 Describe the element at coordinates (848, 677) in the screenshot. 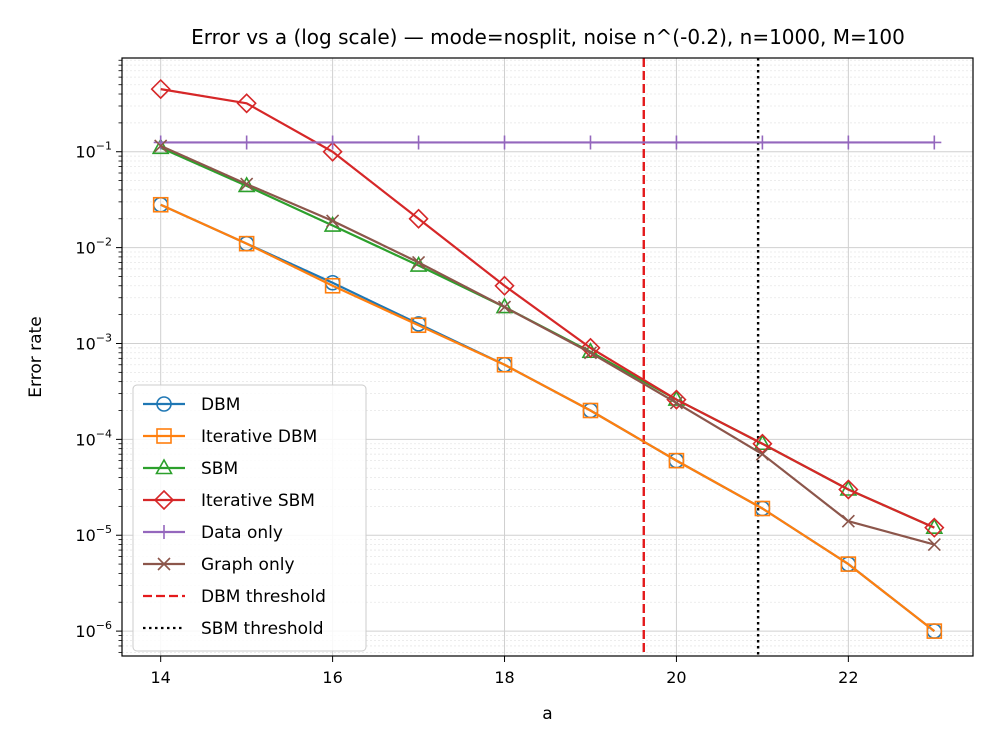

I see `x-tick-label: 22` at that location.